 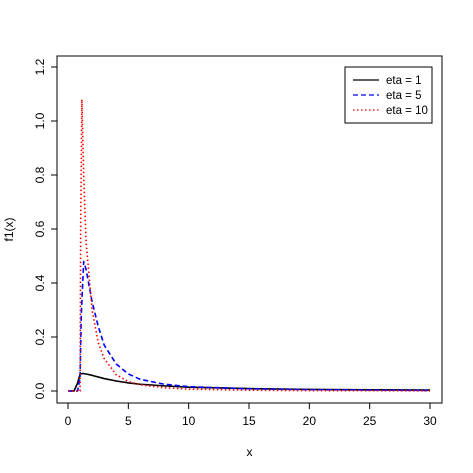 I want to click on x-tick-label: 20, so click(x=310, y=421).